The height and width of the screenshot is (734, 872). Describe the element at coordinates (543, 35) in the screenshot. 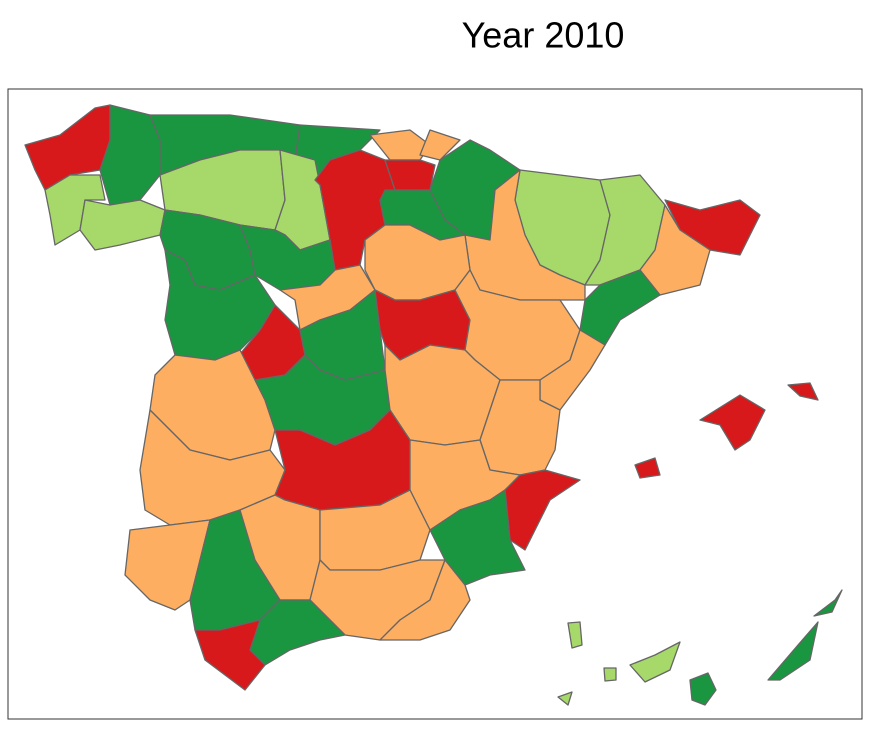

I see `map-title: Year 2010` at that location.